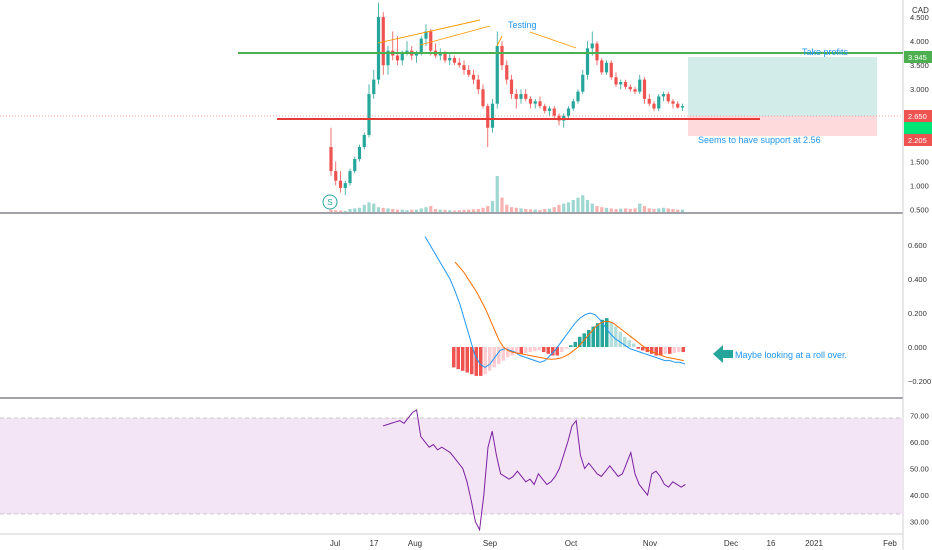 The width and height of the screenshot is (932, 550). What do you see at coordinates (522, 25) in the screenshot?
I see `testing-label: Testing` at bounding box center [522, 25].